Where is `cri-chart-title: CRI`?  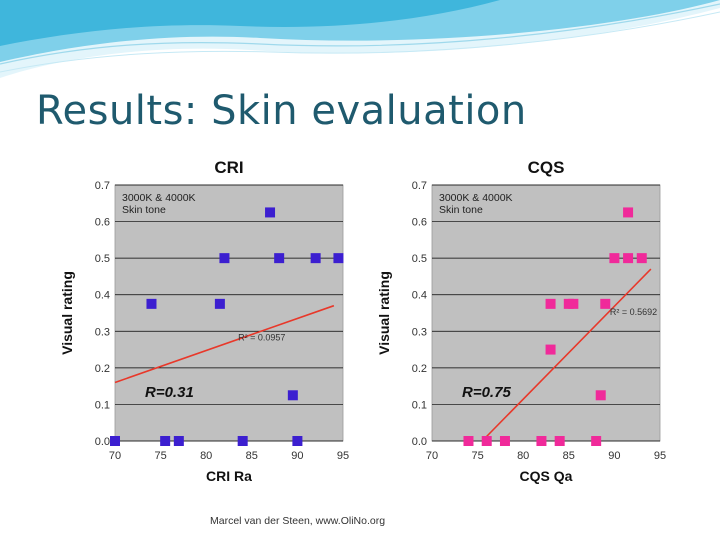
cri-chart-title: CRI is located at coordinates (228, 167).